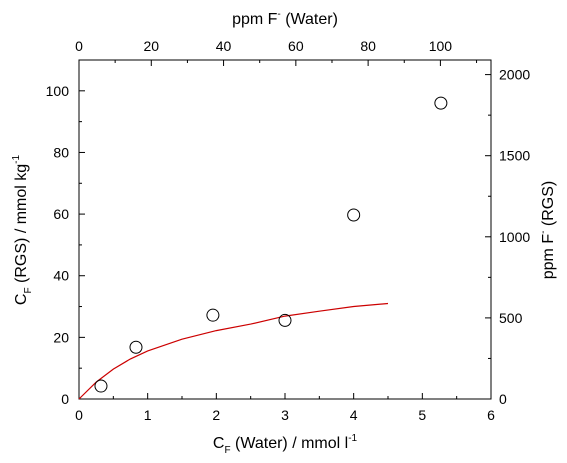  Describe the element at coordinates (514, 75) in the screenshot. I see `right-tick-label: 2000` at that location.